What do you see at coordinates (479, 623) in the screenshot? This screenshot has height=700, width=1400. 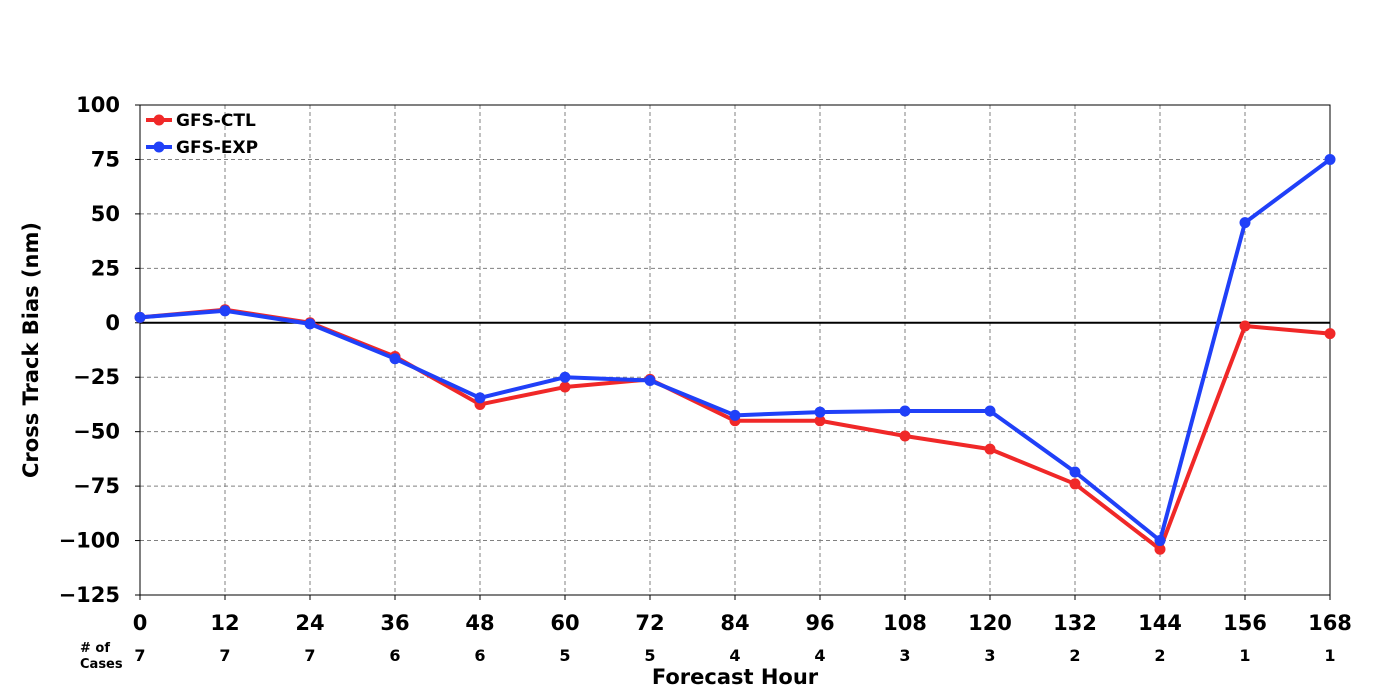 I see `x-tick-label: 48` at bounding box center [479, 623].